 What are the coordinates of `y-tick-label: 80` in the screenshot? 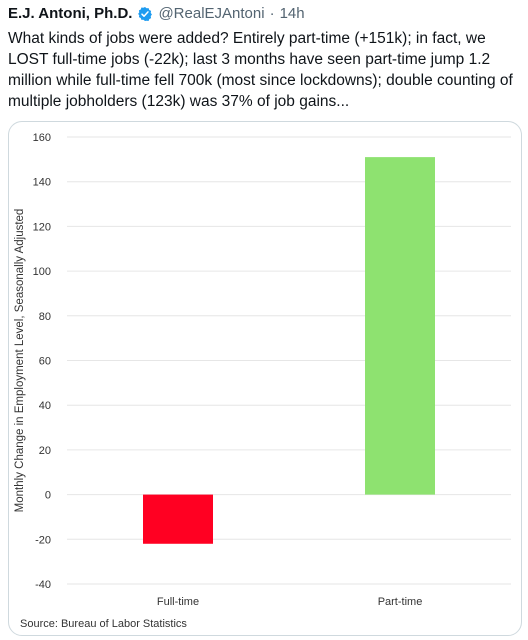 It's located at (45, 317).